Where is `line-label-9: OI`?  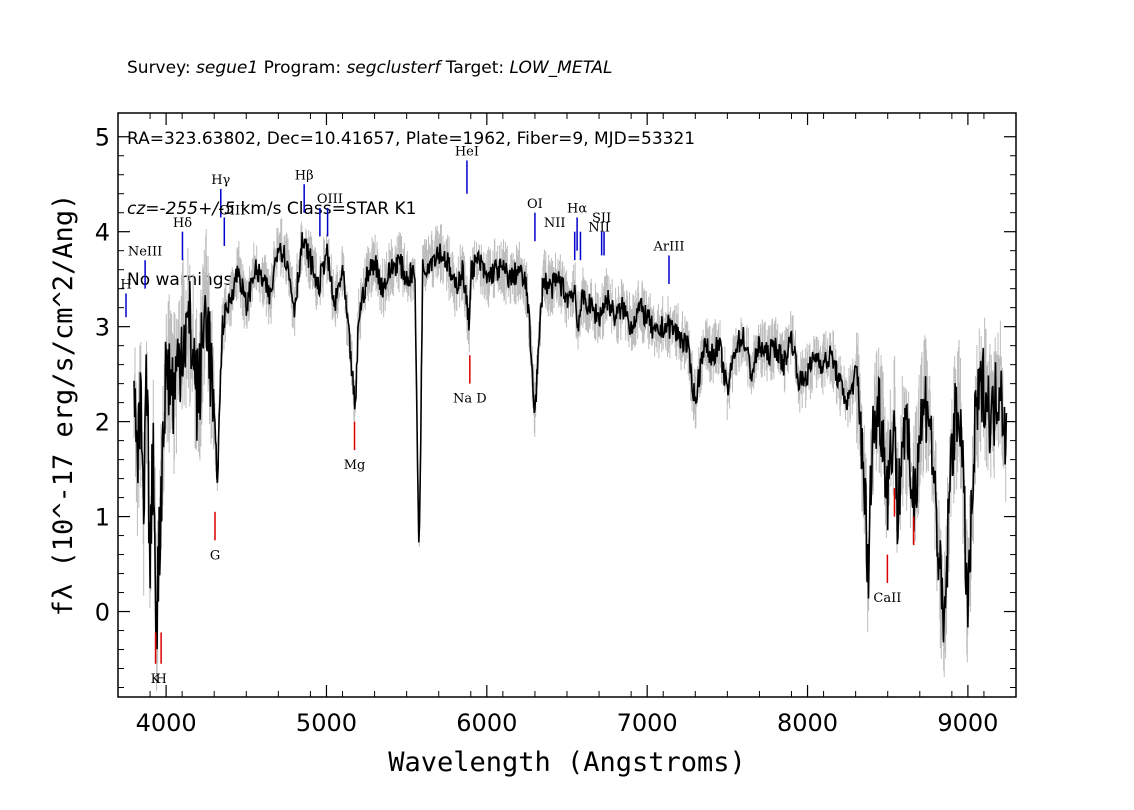
line-label-9: OI is located at coordinates (535, 204).